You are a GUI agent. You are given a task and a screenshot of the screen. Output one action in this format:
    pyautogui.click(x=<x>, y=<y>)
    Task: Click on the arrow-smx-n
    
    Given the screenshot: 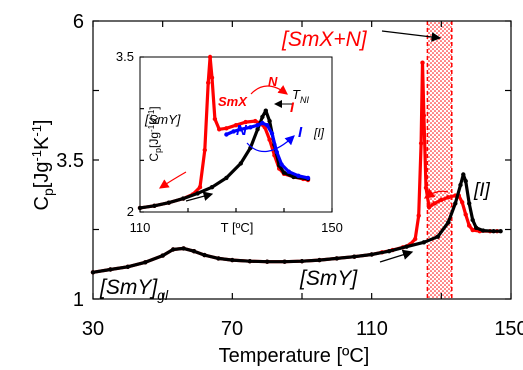 What is the action you would take?
    pyautogui.click(x=411, y=36)
    